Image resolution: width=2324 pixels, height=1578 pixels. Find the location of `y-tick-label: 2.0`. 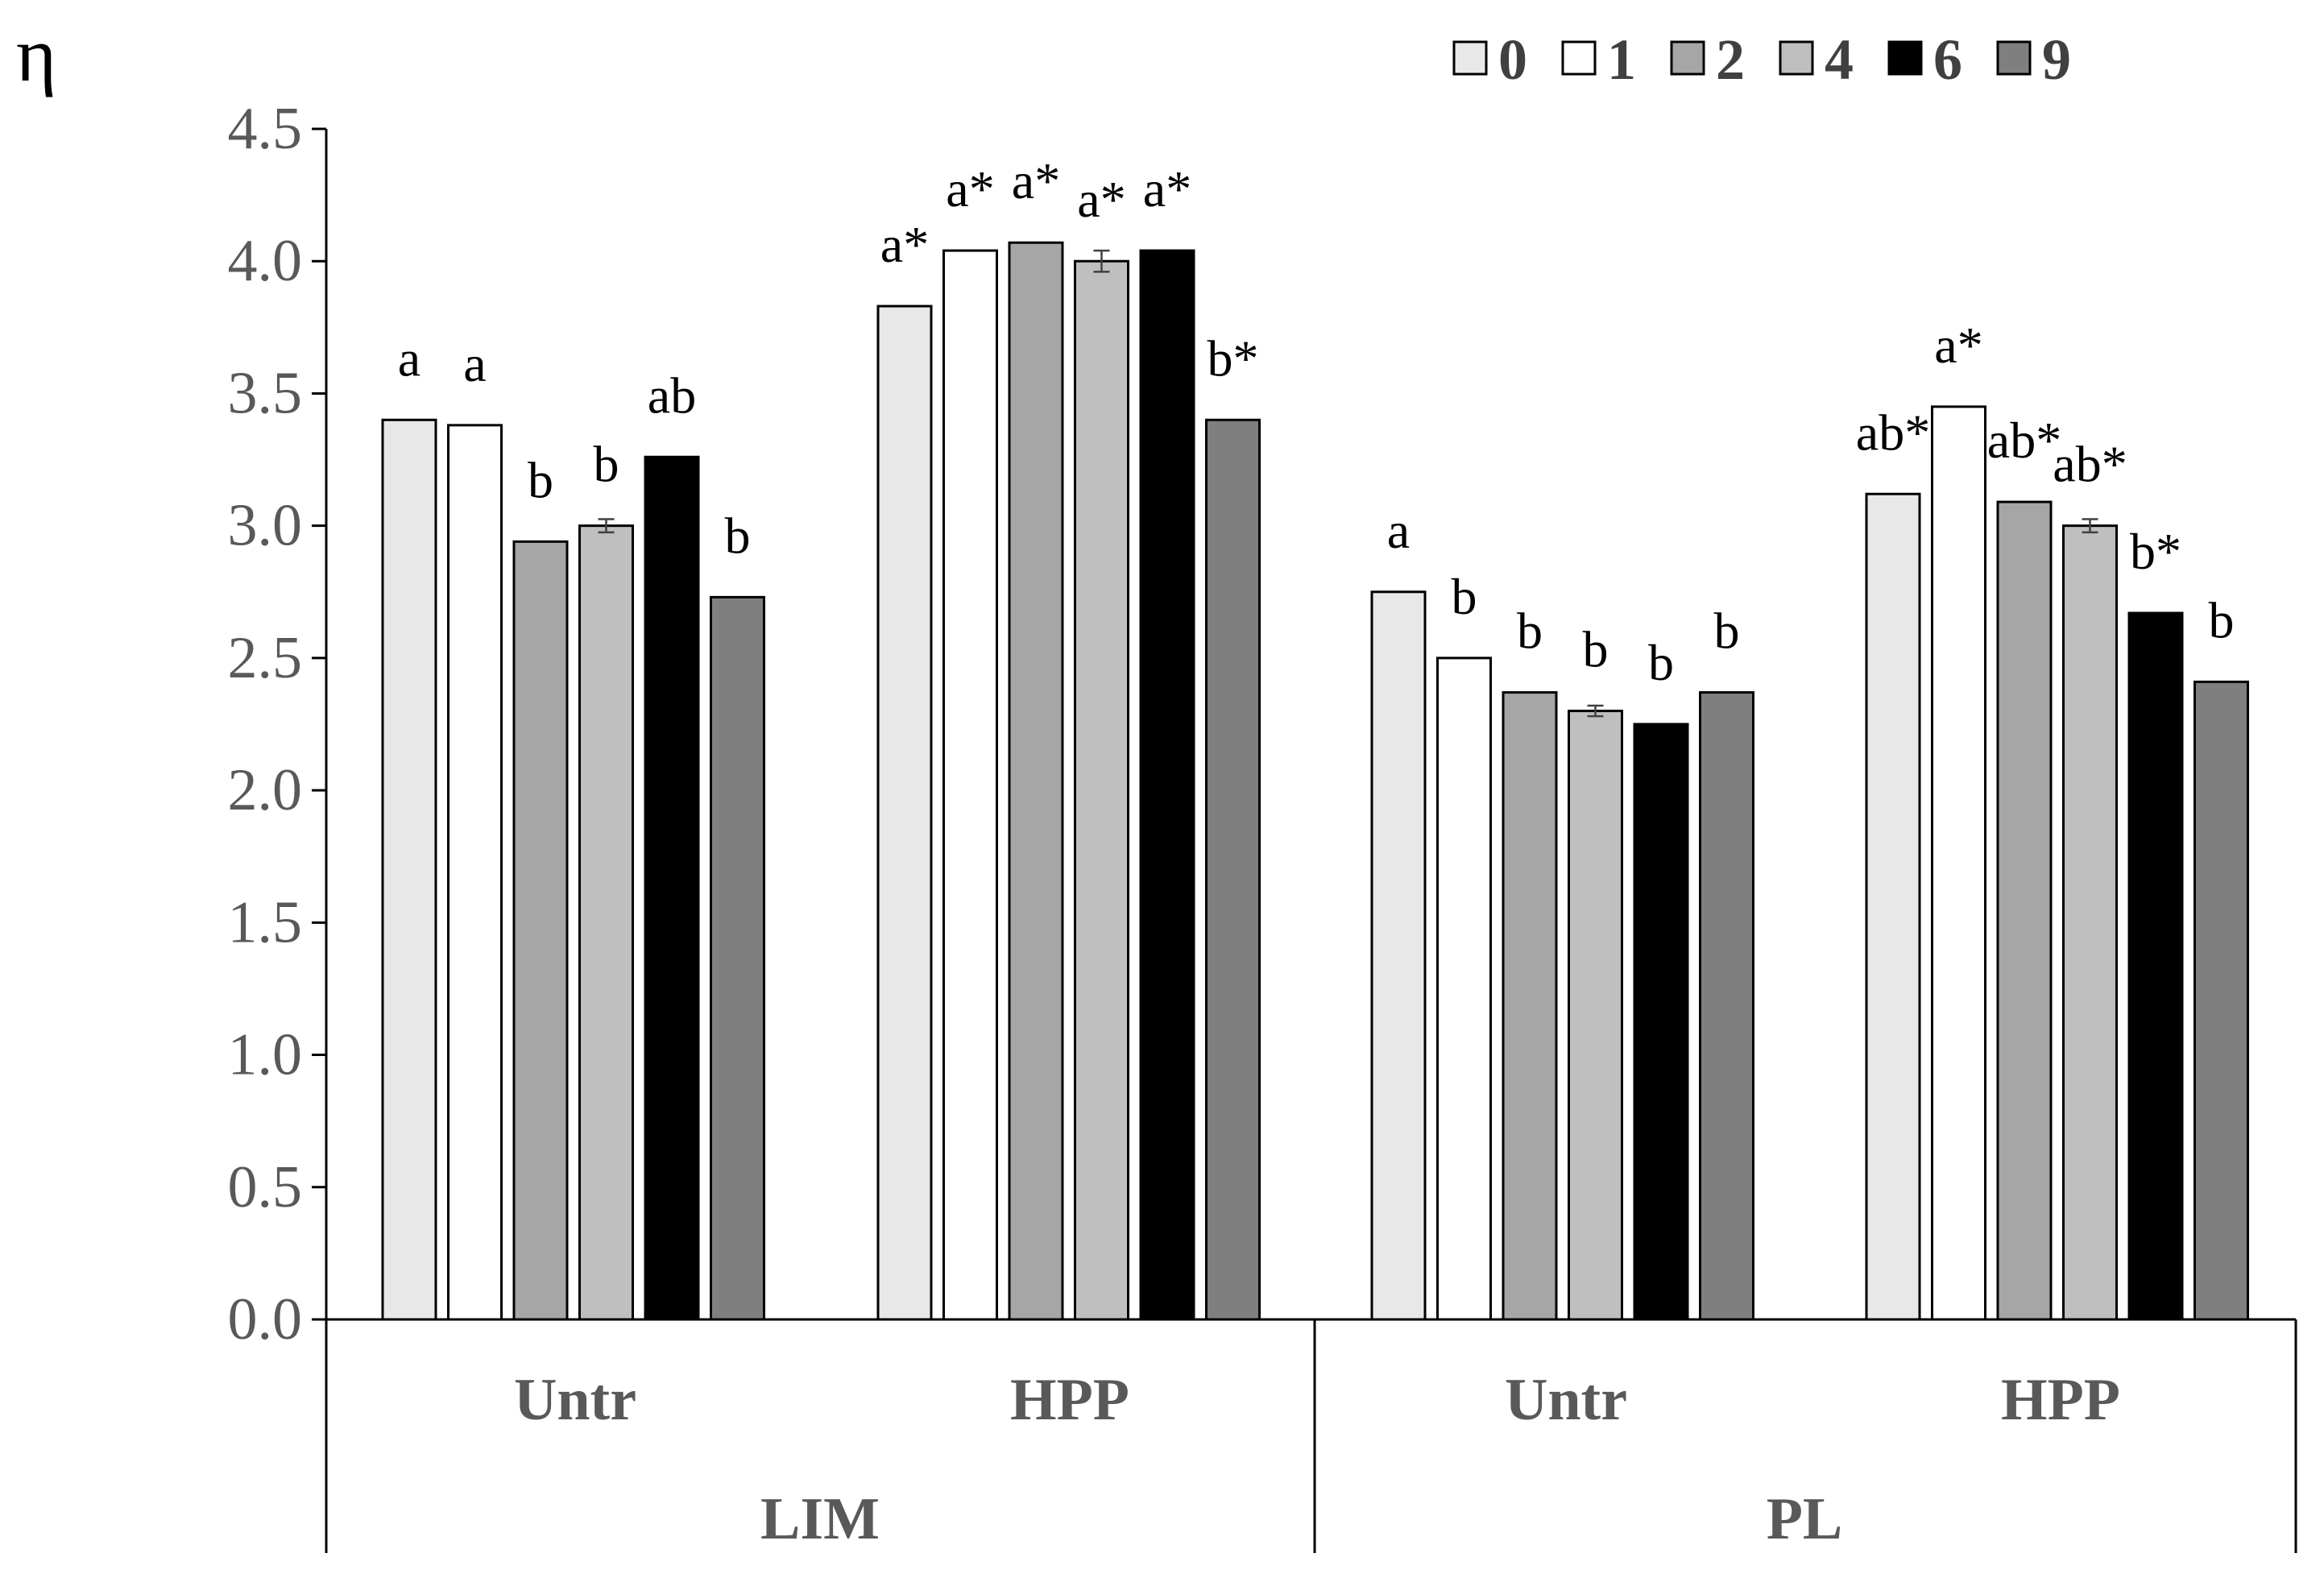

y-tick-label: 2.0 is located at coordinates (265, 790).